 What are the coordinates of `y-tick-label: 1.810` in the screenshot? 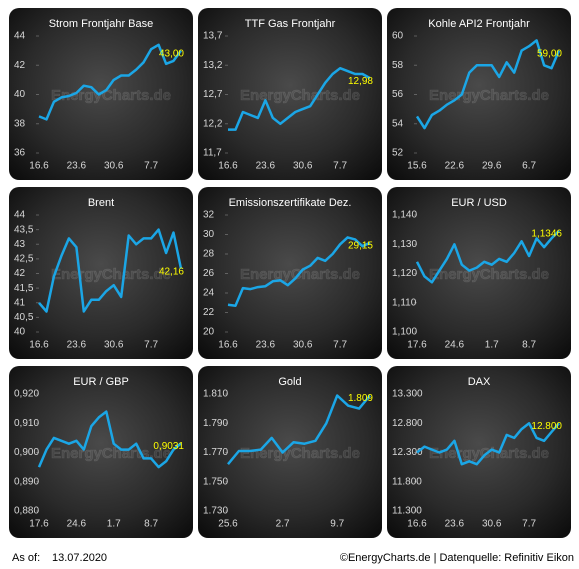 It's located at (215, 394).